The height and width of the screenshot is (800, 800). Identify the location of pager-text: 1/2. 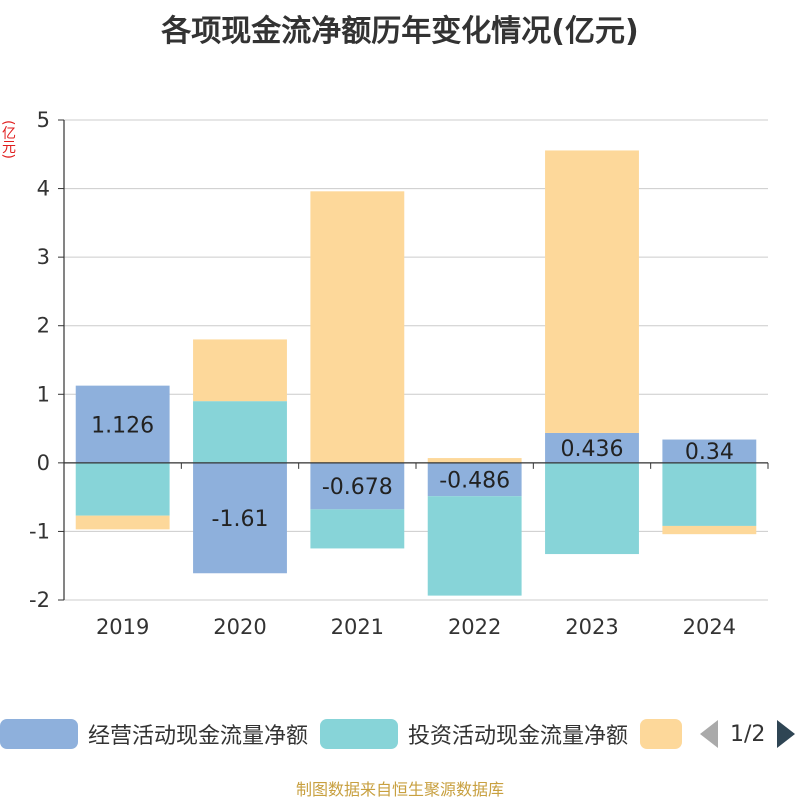
(748, 734).